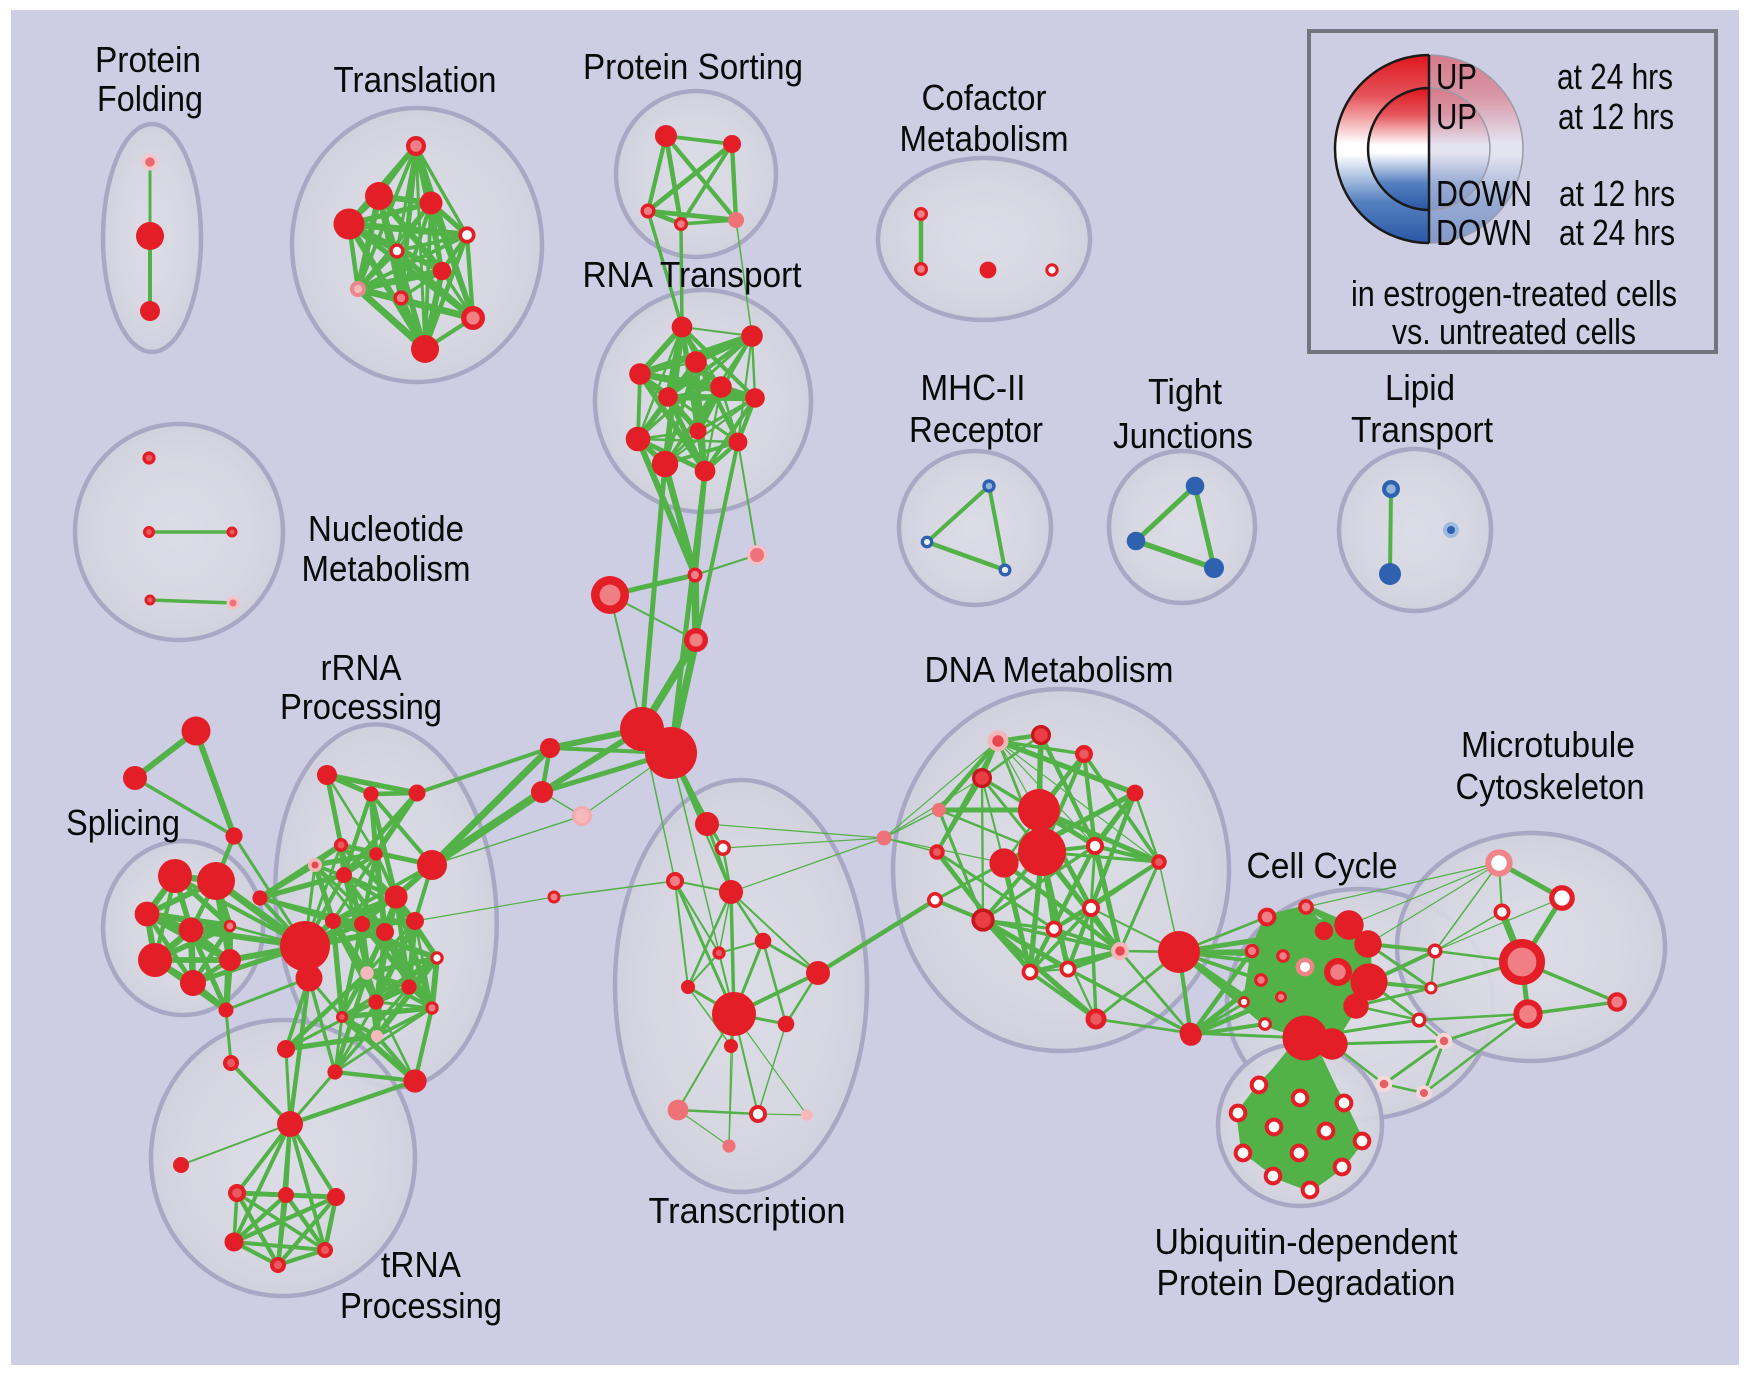  I want to click on svg-text: in estrogen-treated cells, so click(1514, 293).